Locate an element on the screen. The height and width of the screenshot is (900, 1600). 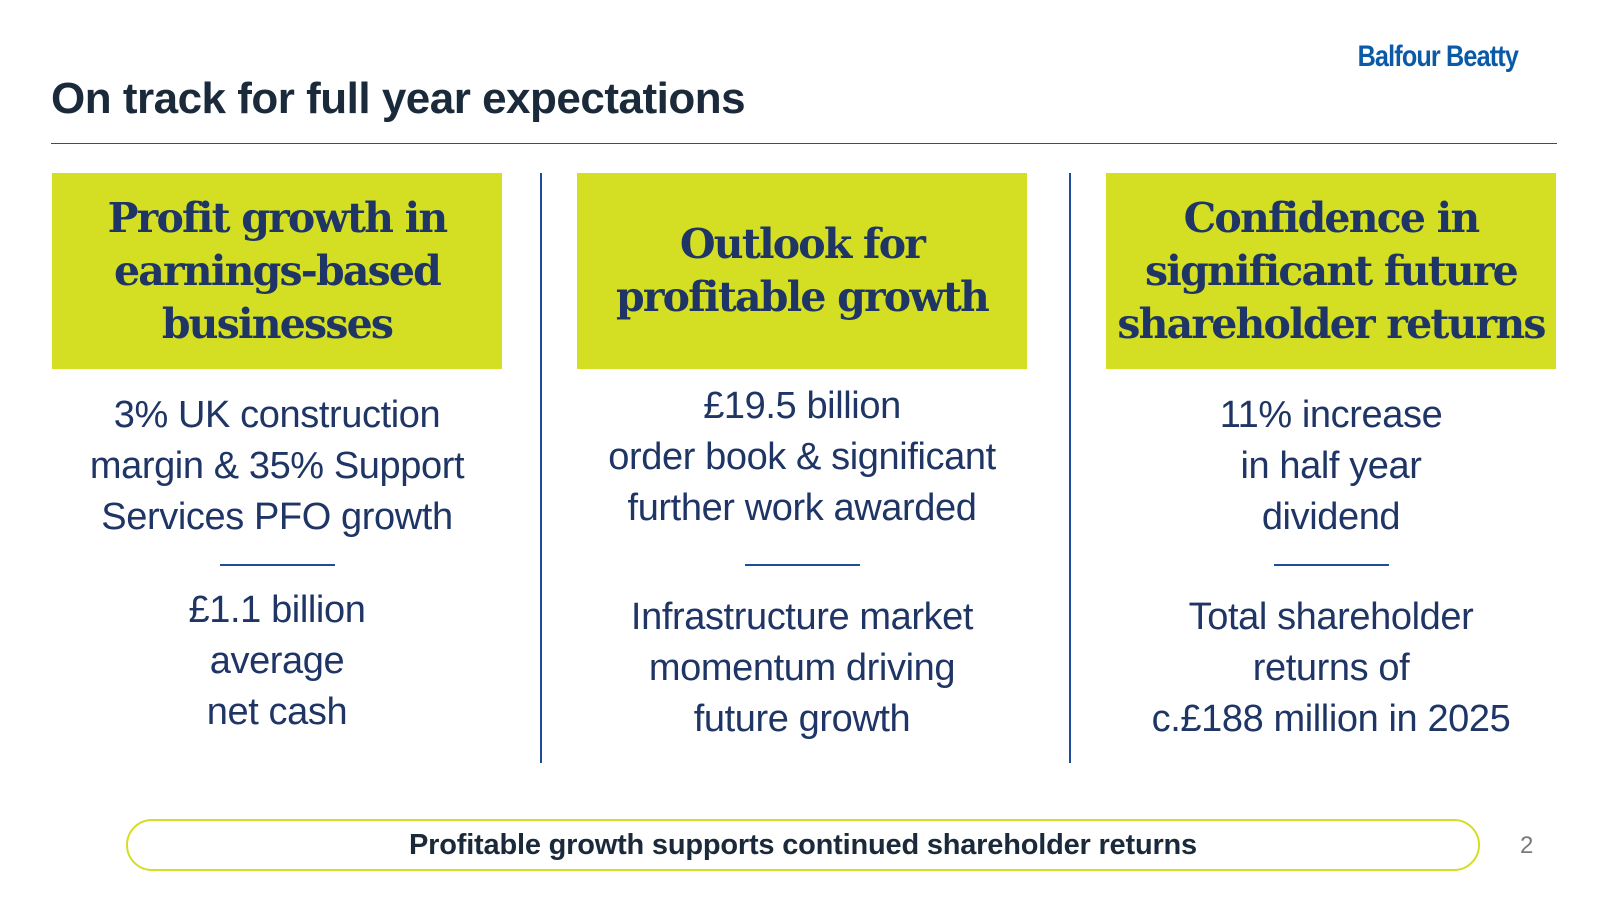
statement-line: c.£188 million in 2025 is located at coordinates (1331, 719).